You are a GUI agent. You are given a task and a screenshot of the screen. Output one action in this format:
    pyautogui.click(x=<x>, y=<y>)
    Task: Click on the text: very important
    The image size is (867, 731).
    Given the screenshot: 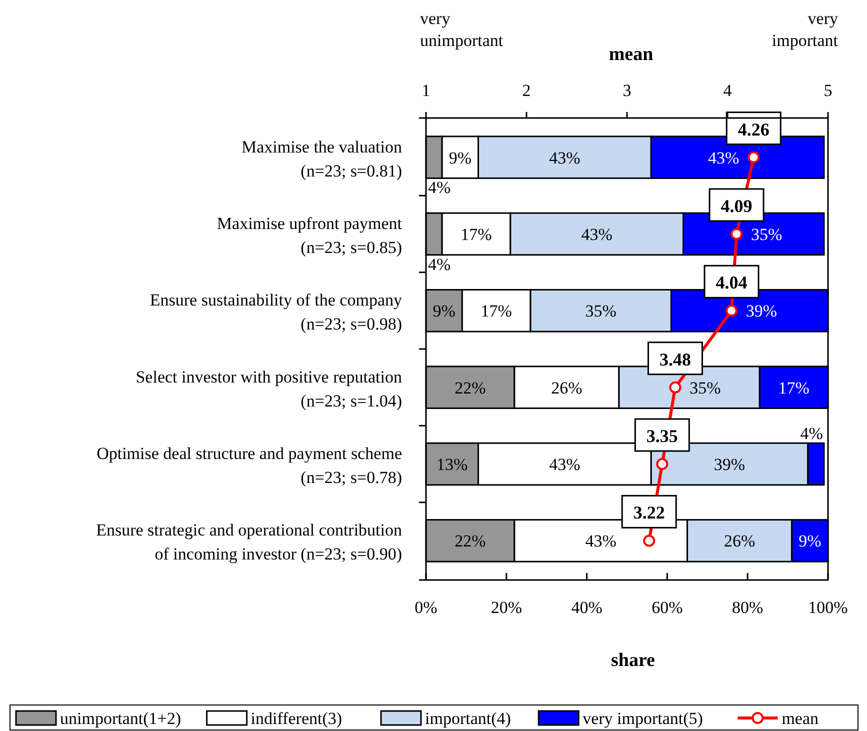 What is the action you would take?
    pyautogui.click(x=805, y=29)
    